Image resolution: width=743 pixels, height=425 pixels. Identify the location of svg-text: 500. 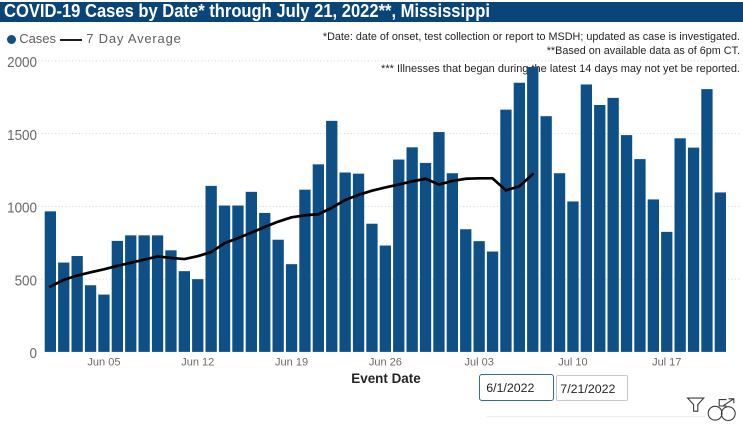
(26, 280).